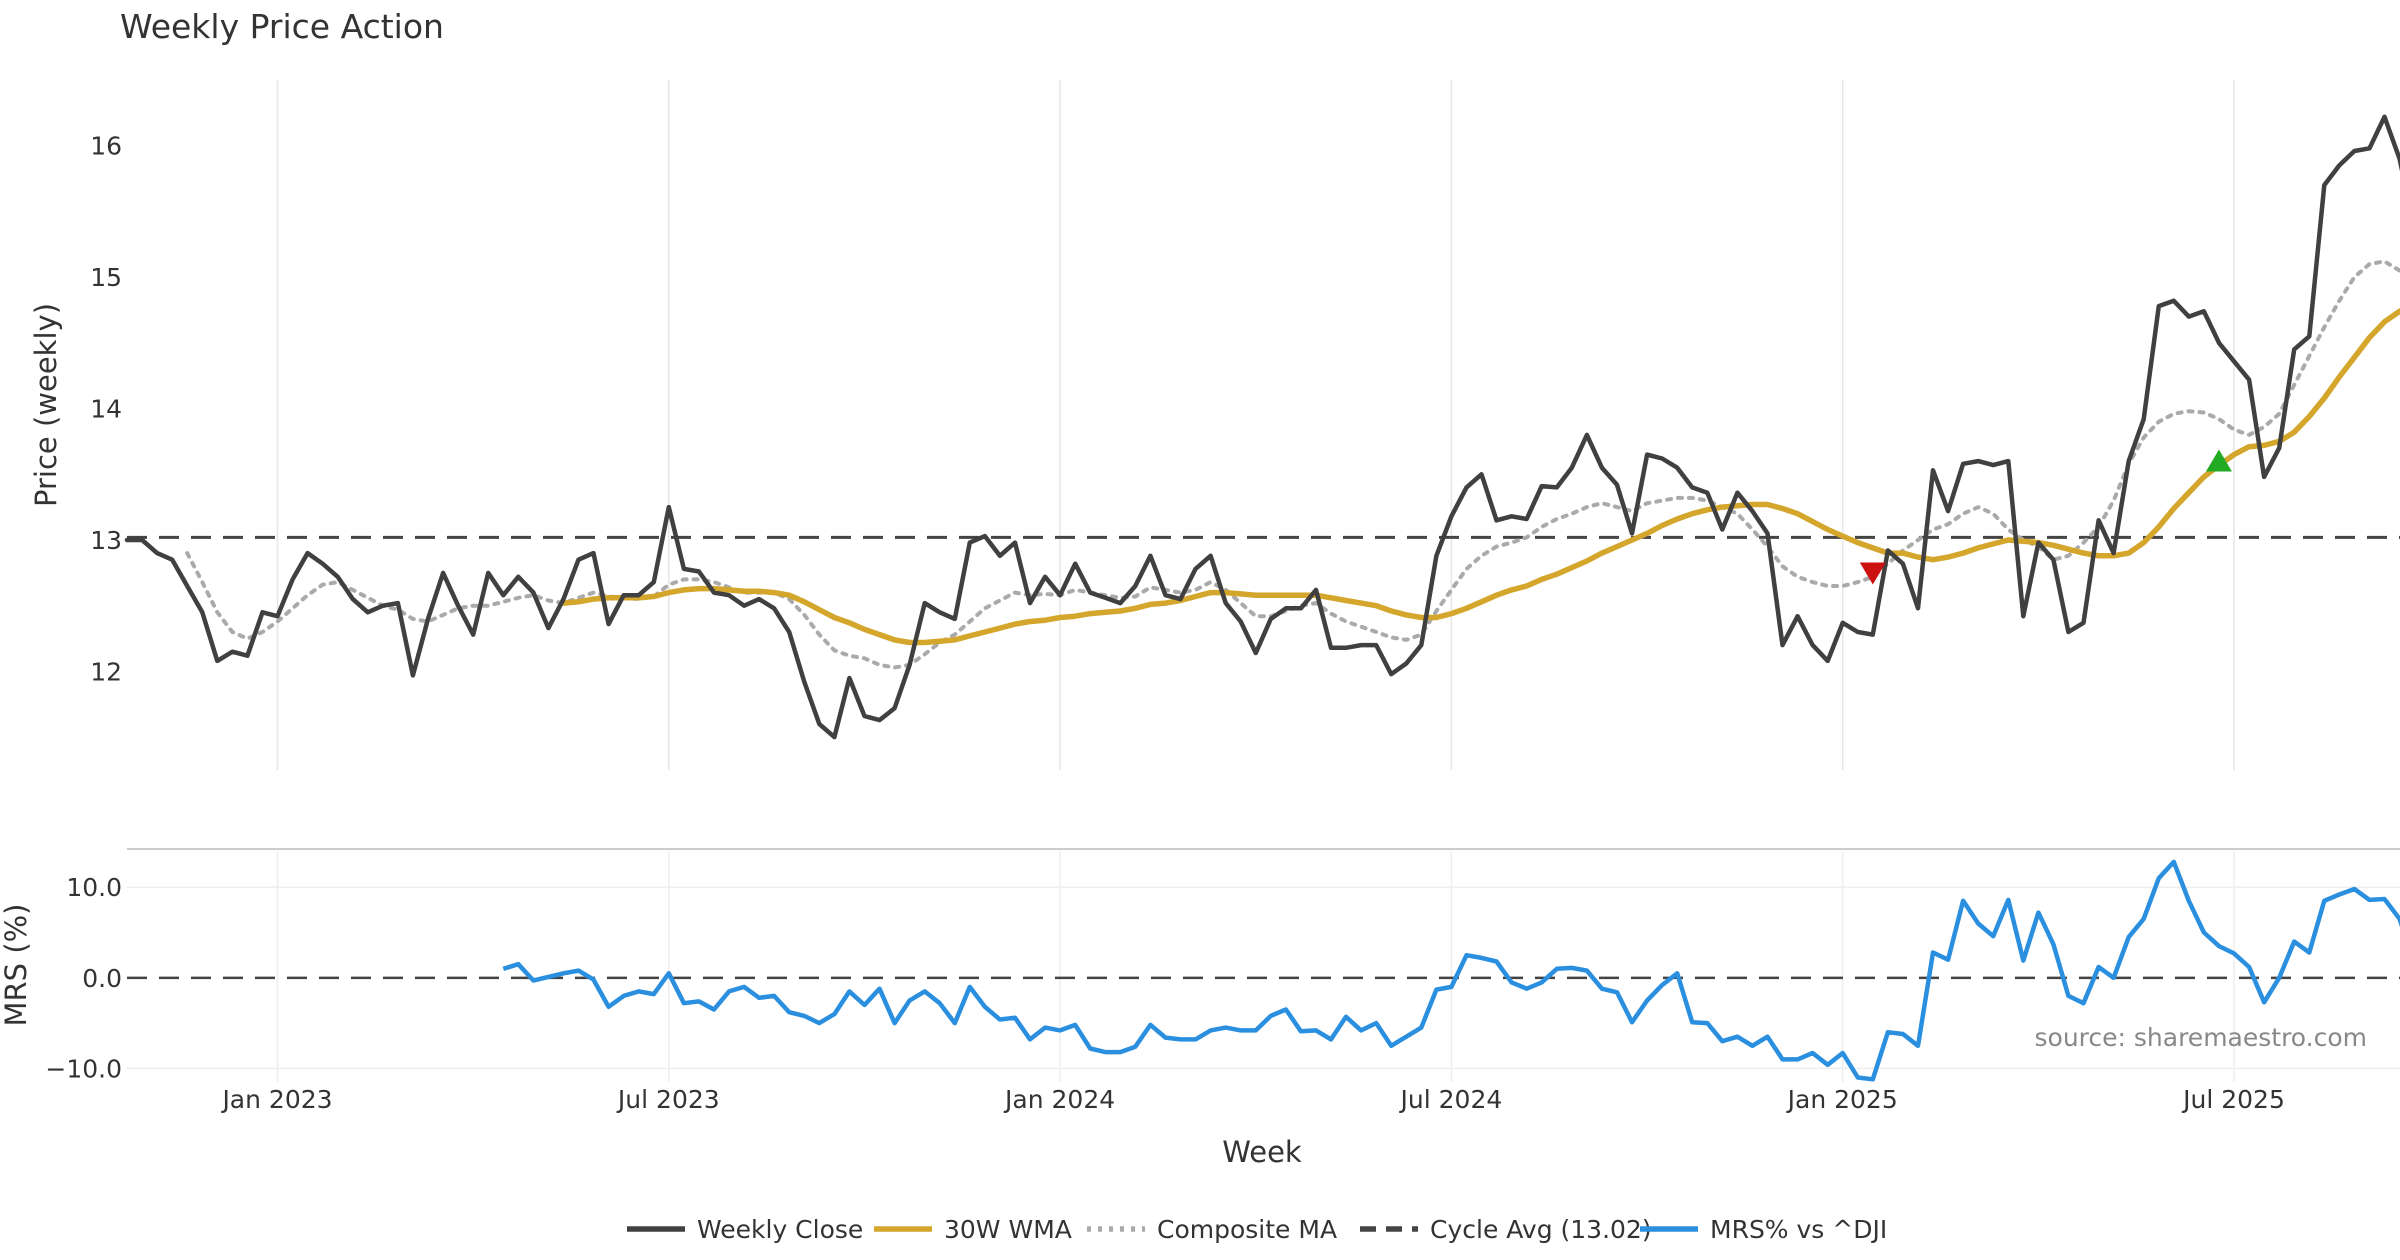 The width and height of the screenshot is (2400, 1260). What do you see at coordinates (94, 887) in the screenshot?
I see `mrs-y-tick-label: 10.0` at bounding box center [94, 887].